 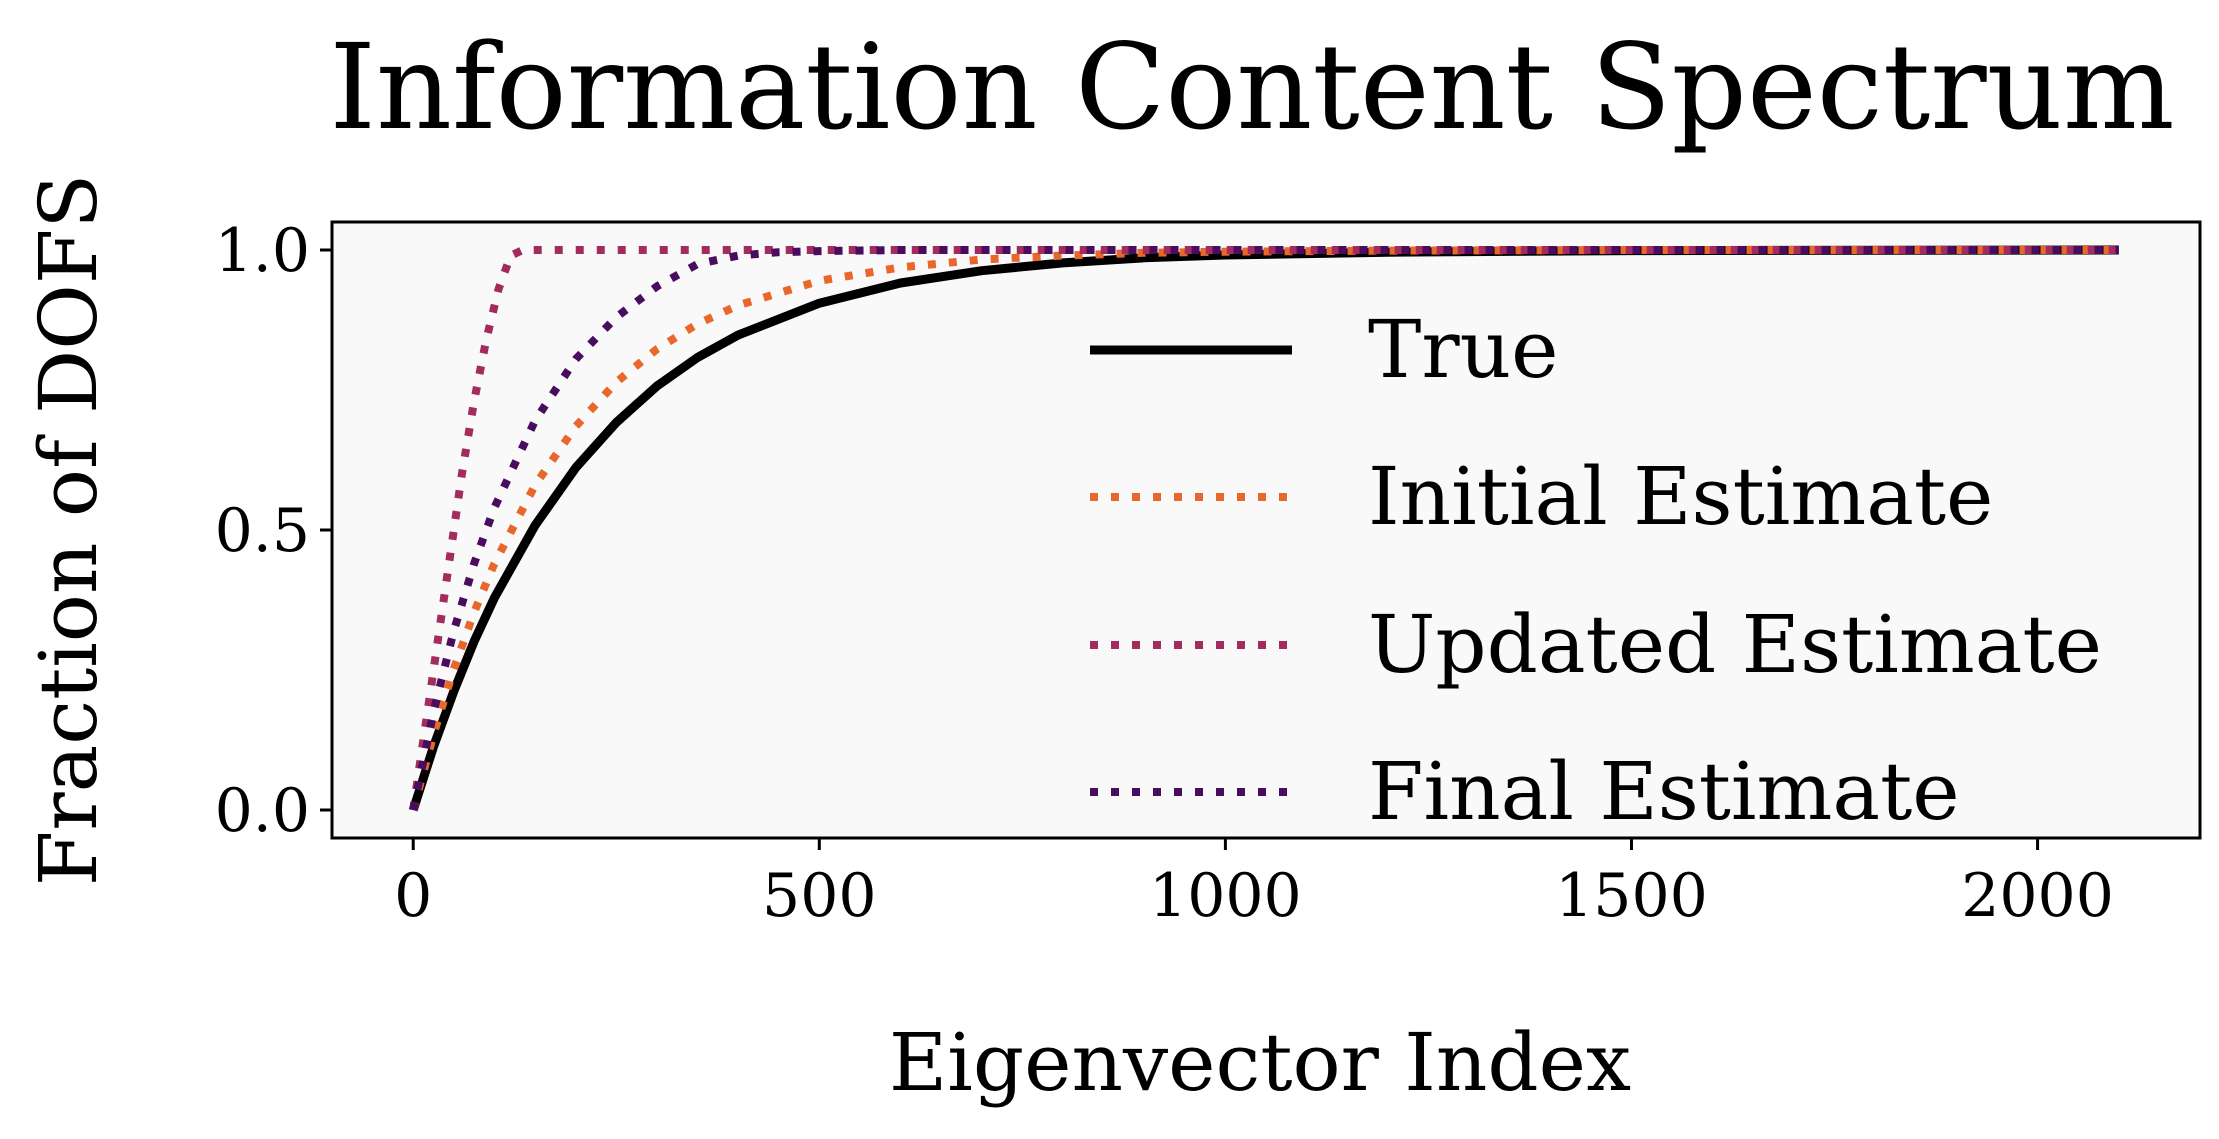 What do you see at coordinates (262, 251) in the screenshot?
I see `y-tick-label: 1.0` at bounding box center [262, 251].